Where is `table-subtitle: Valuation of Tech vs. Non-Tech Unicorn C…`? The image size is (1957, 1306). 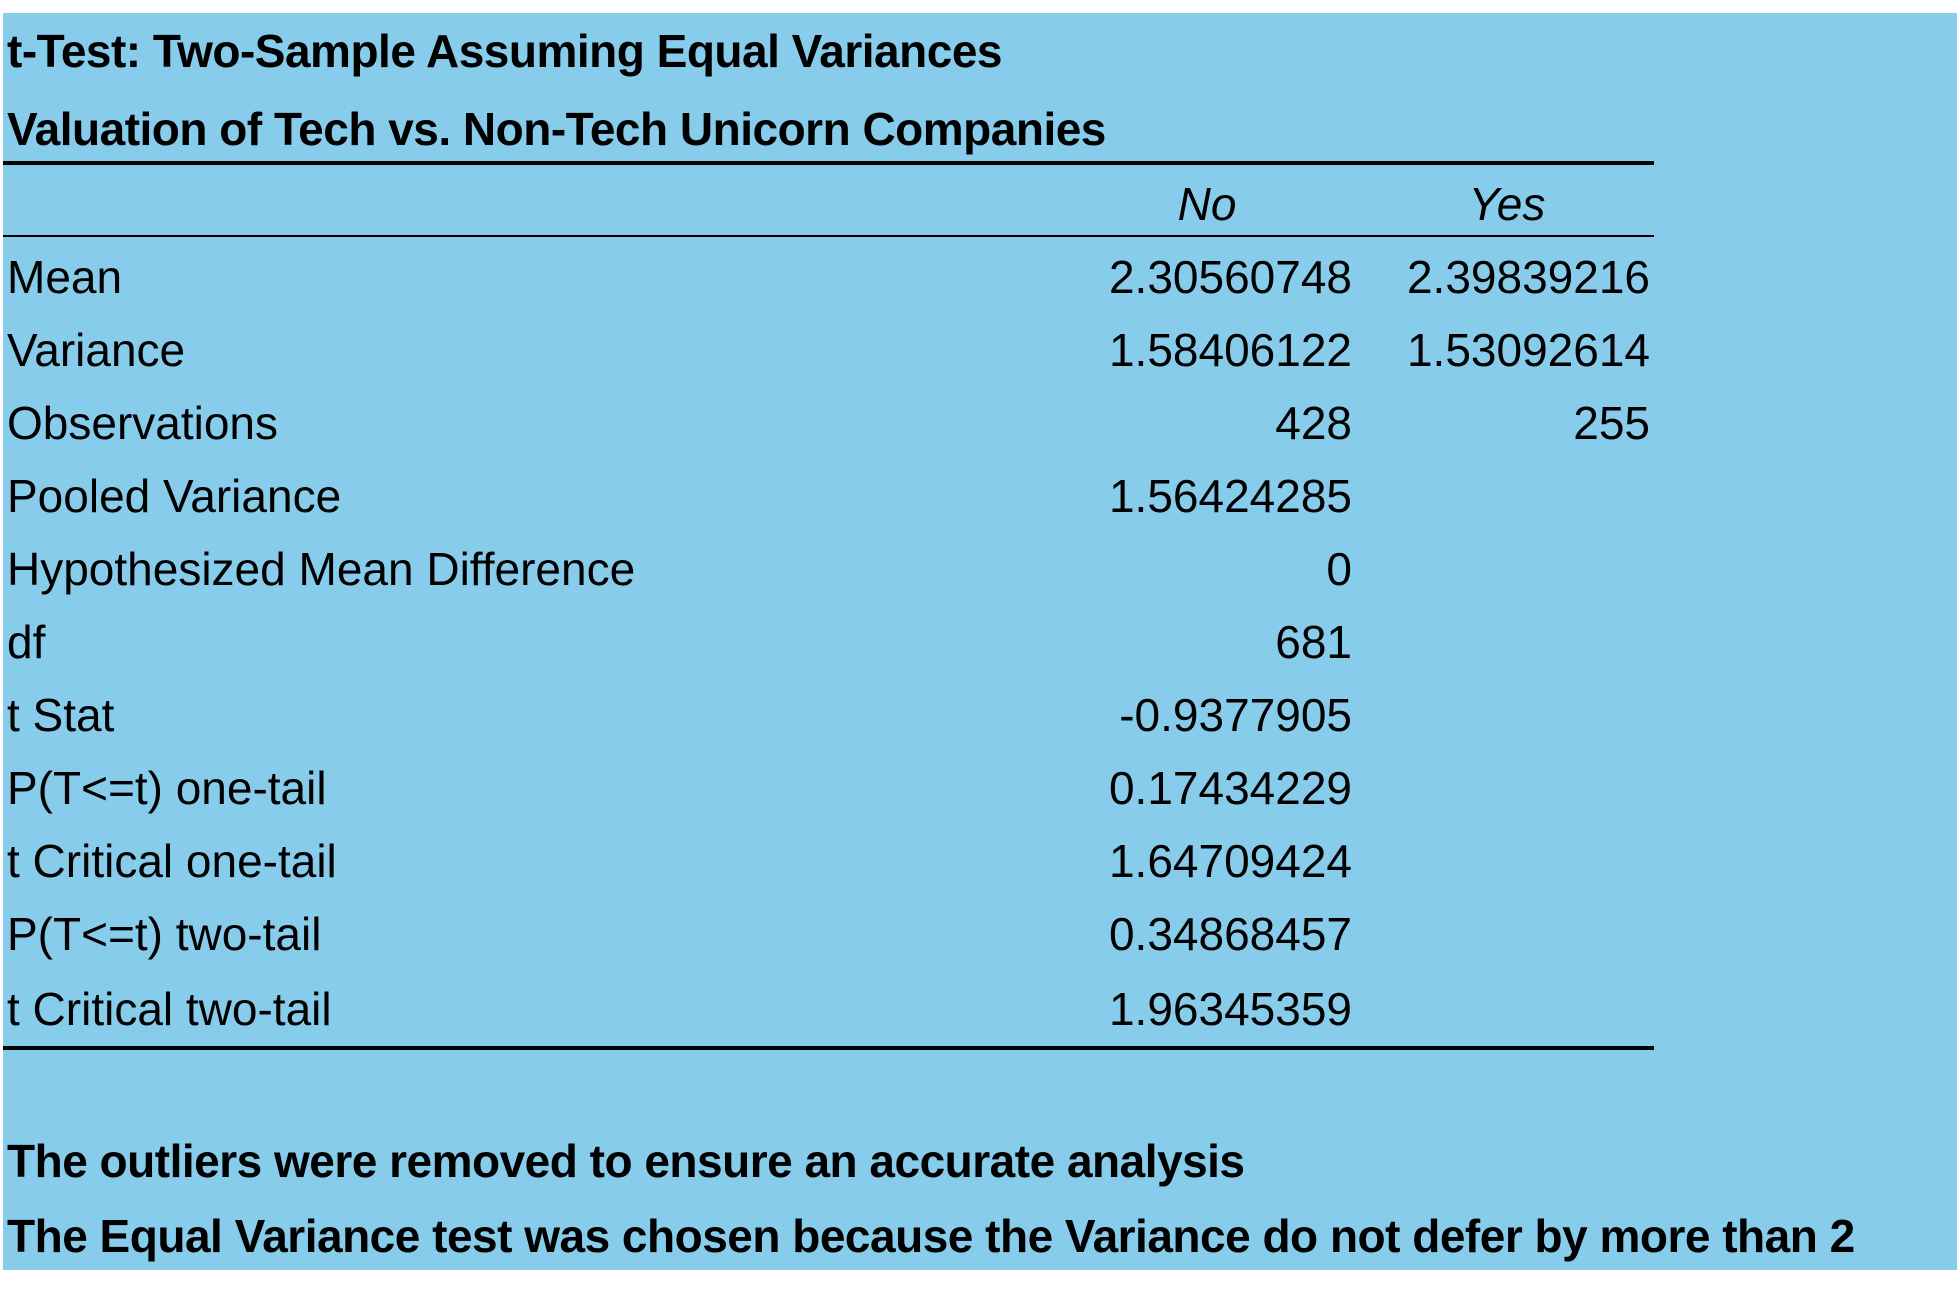
table-subtitle: Valuation of Tech vs. Non-Tech Unicorn C… is located at coordinates (556, 129).